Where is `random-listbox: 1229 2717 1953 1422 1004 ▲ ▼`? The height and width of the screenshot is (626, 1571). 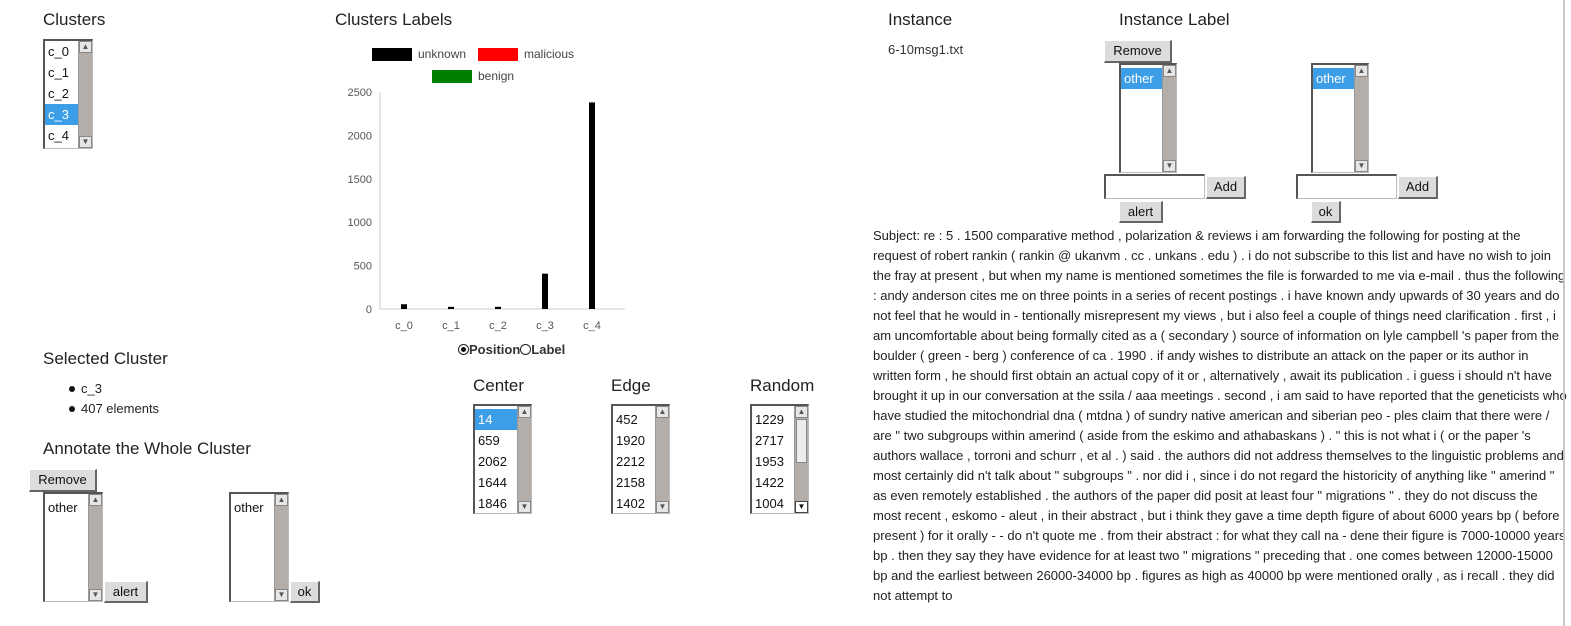 random-listbox: 1229 2717 1953 1422 1004 ▲ ▼ is located at coordinates (779, 459).